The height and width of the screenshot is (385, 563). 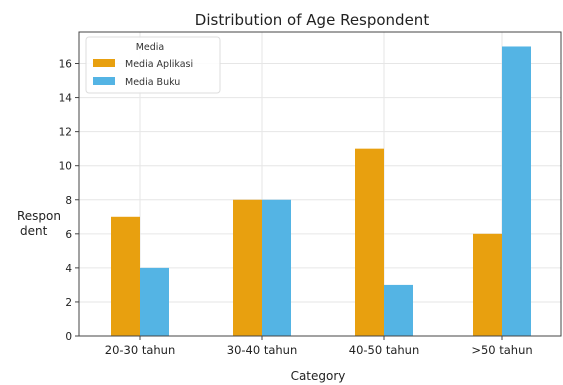 I want to click on chart-title: Distribution of Age Respondent, so click(x=312, y=20).